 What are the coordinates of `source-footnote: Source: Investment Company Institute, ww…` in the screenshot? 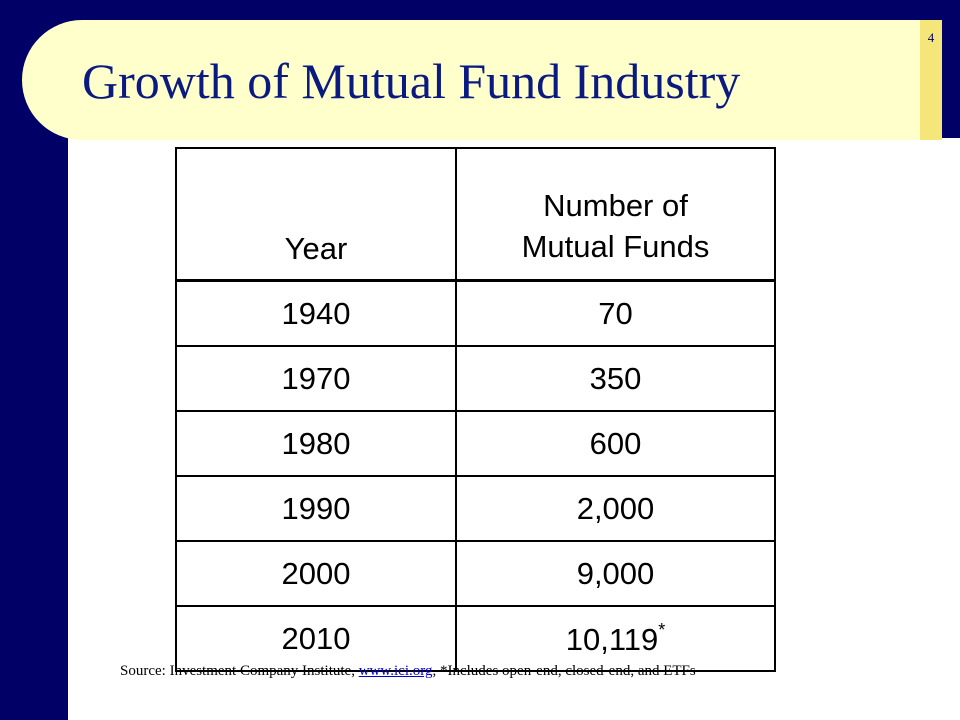 It's located at (408, 671).